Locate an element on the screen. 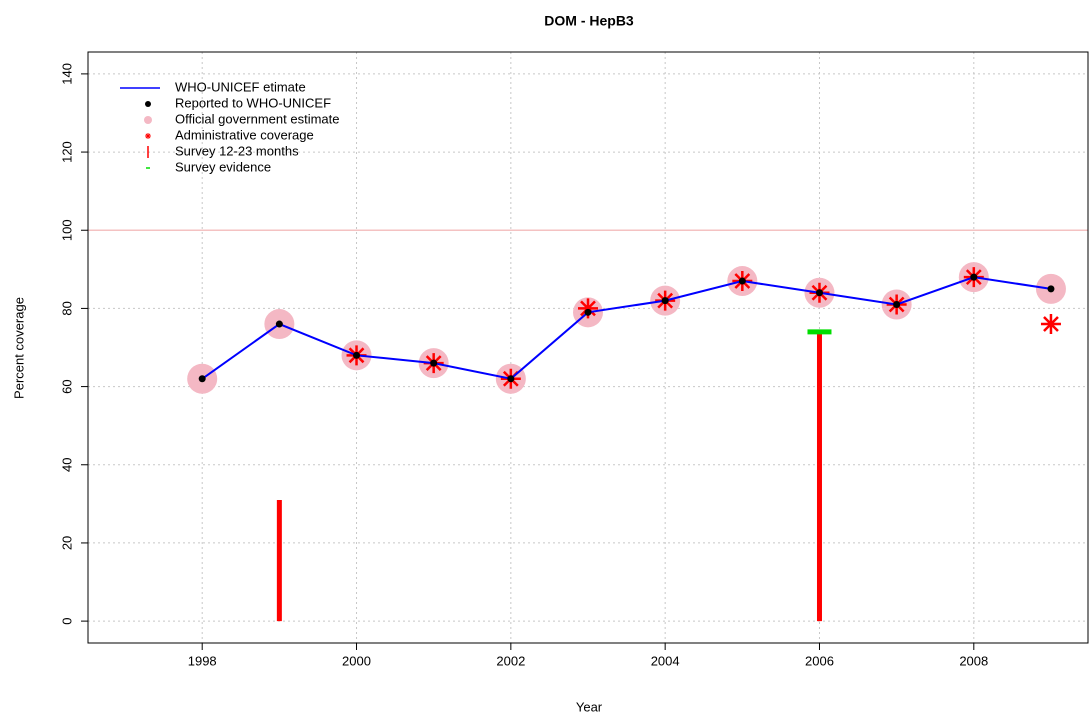  x-axis-label: Year is located at coordinates (589, 706).